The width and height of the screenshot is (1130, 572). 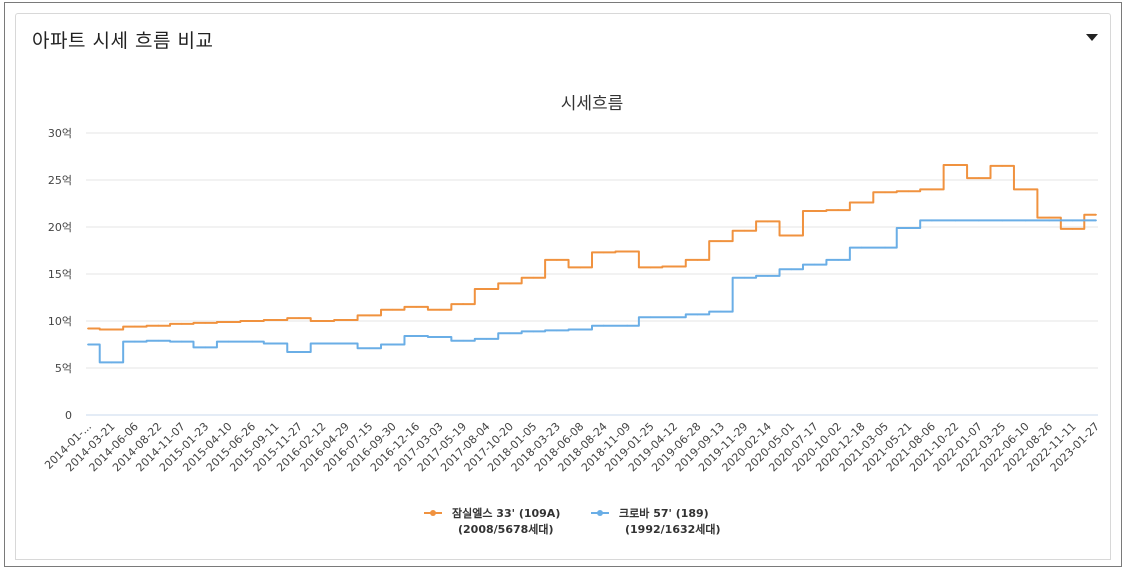 What do you see at coordinates (673, 529) in the screenshot?
I see `legend-sublabel: (1992/1632세대)` at bounding box center [673, 529].